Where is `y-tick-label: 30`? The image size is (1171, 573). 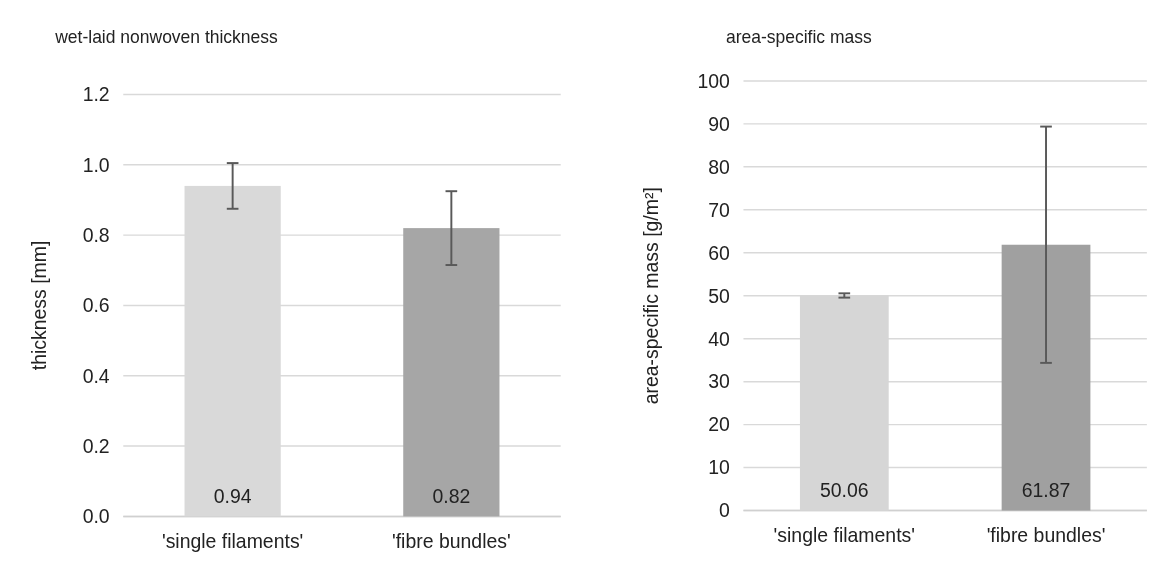
y-tick-label: 30 is located at coordinates (719, 381).